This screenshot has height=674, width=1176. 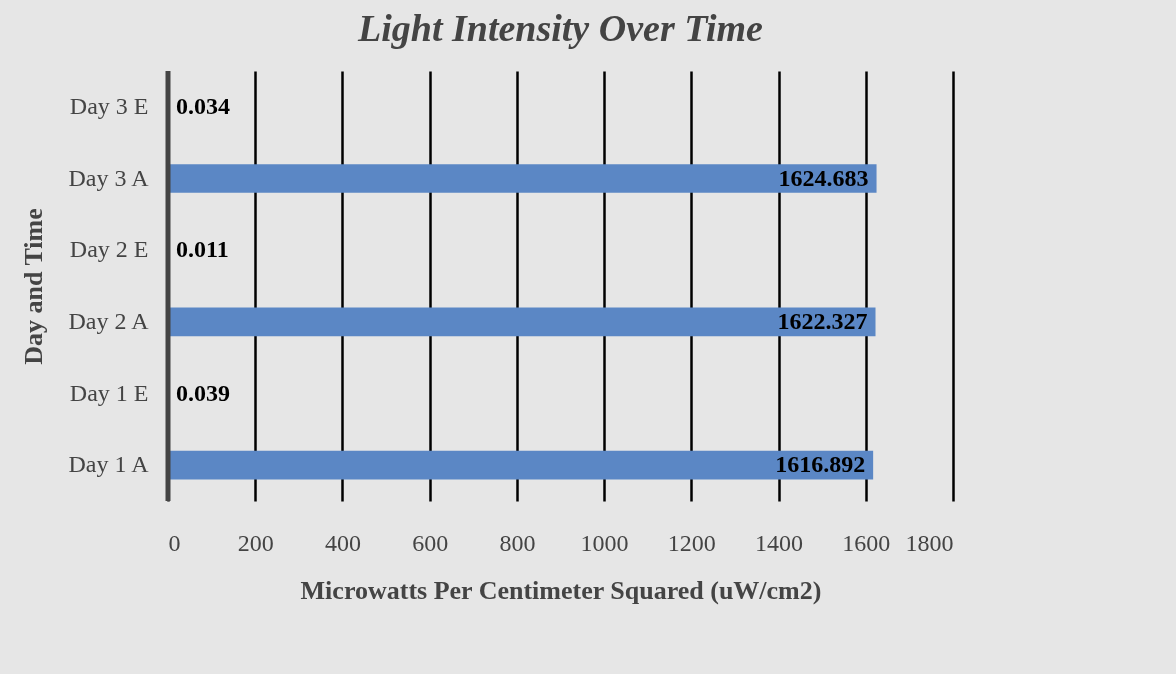 I want to click on data-label: 1622.327, so click(x=822, y=320).